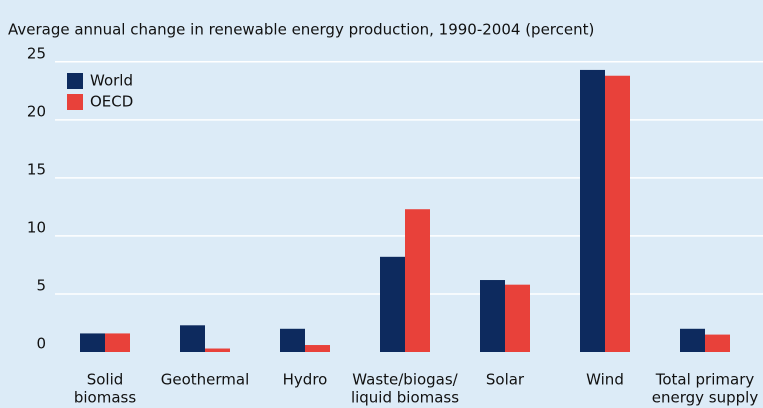  Describe the element at coordinates (205, 380) in the screenshot. I see `x-tick-label: Geothermal` at that location.